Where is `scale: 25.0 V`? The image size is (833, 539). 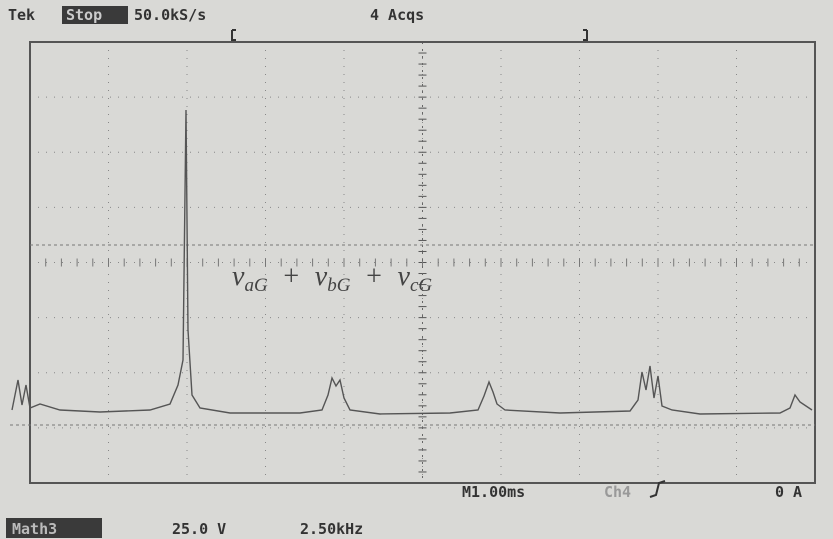
scale: 25.0 V is located at coordinates (199, 529).